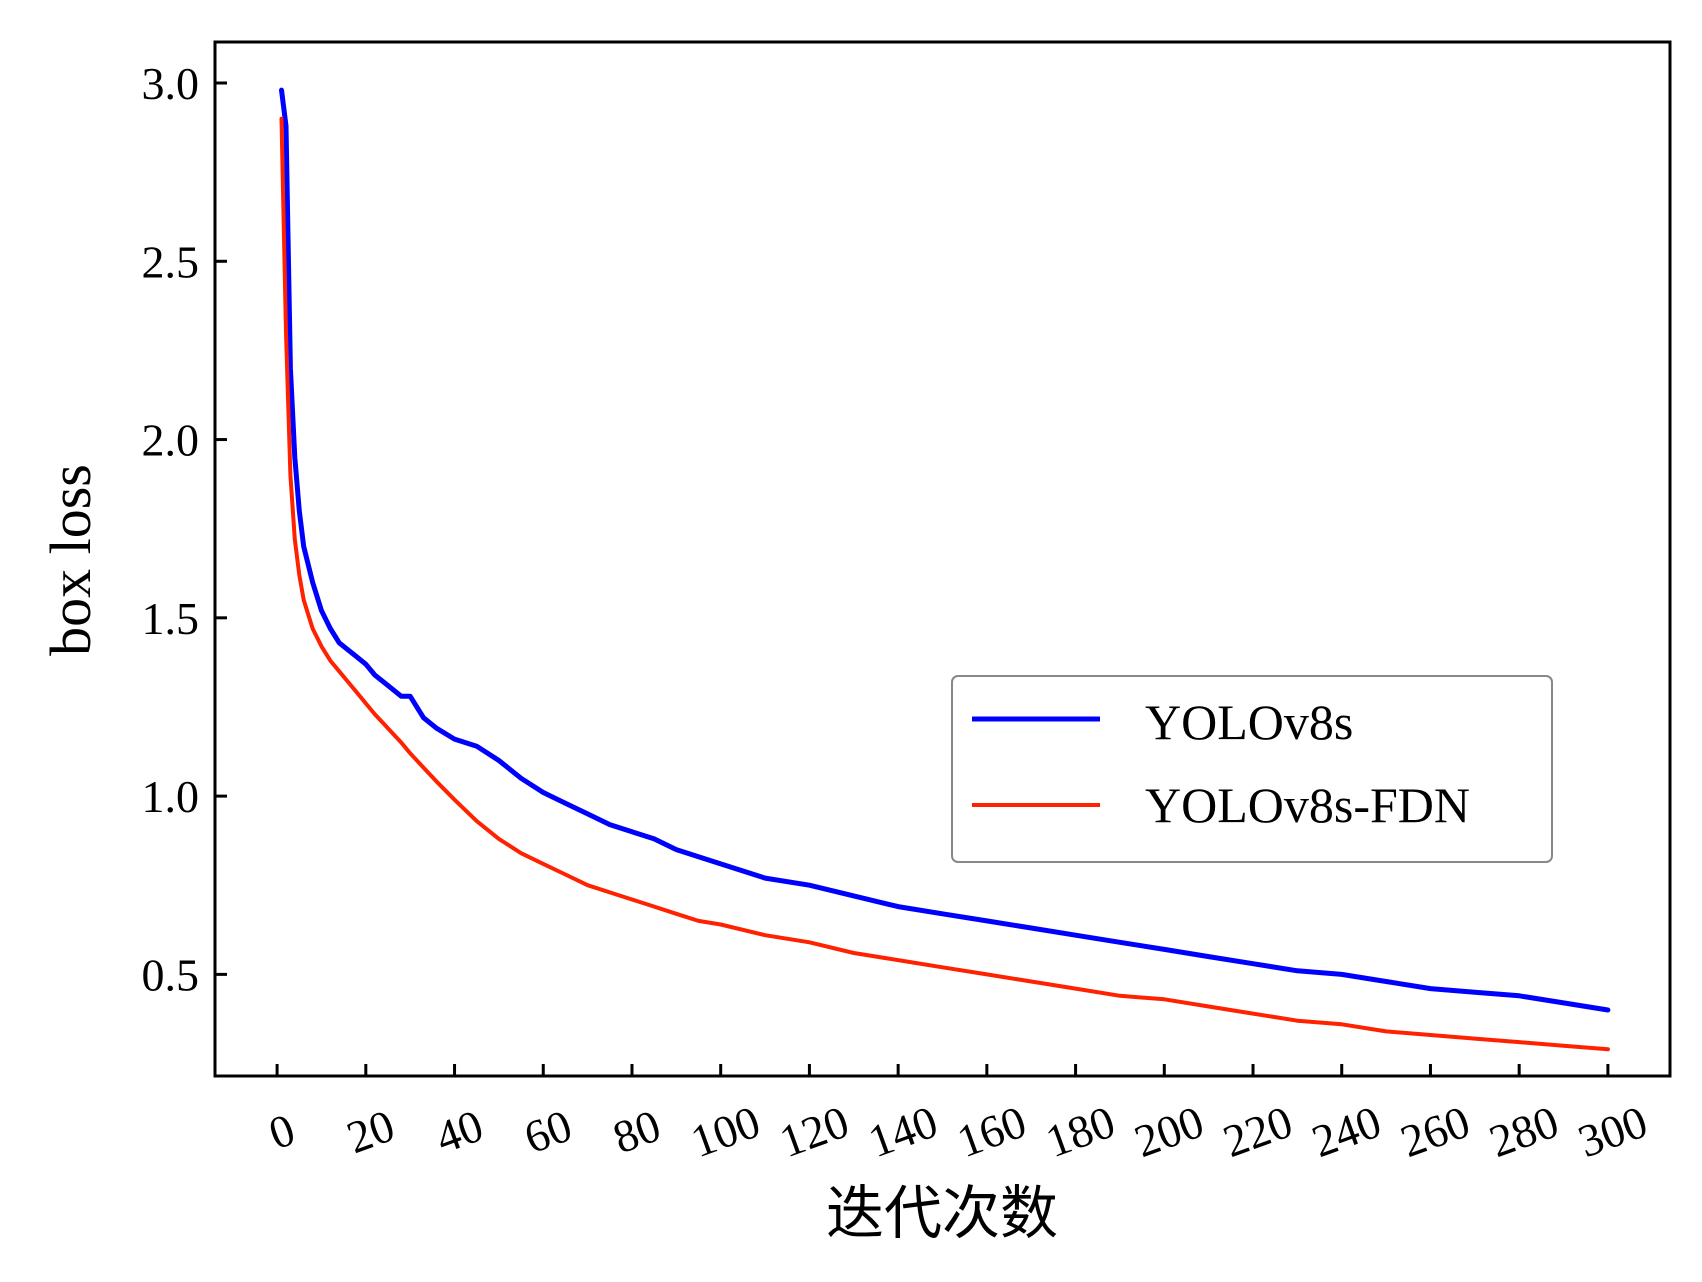 The image size is (1702, 1282). What do you see at coordinates (171, 974) in the screenshot?
I see `y-tick-label: 0.5` at bounding box center [171, 974].